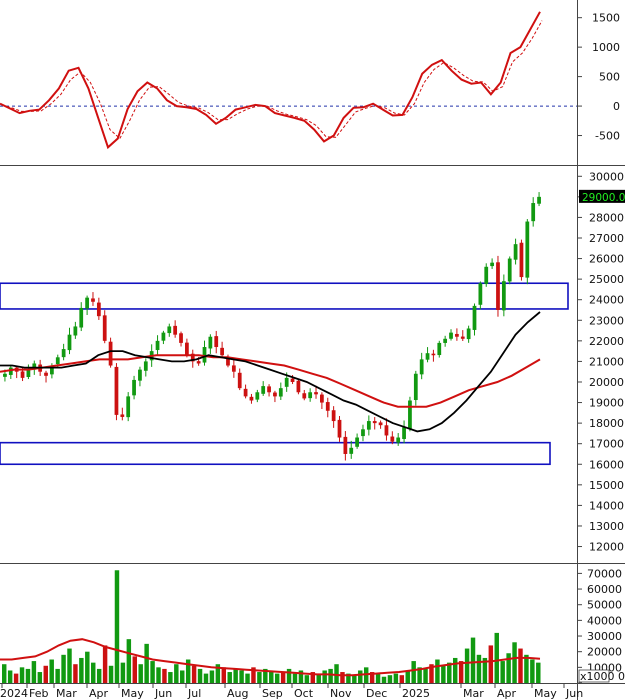 The image size is (625, 700). Describe the element at coordinates (574, 693) in the screenshot. I see `date-tick-label: Jun` at that location.